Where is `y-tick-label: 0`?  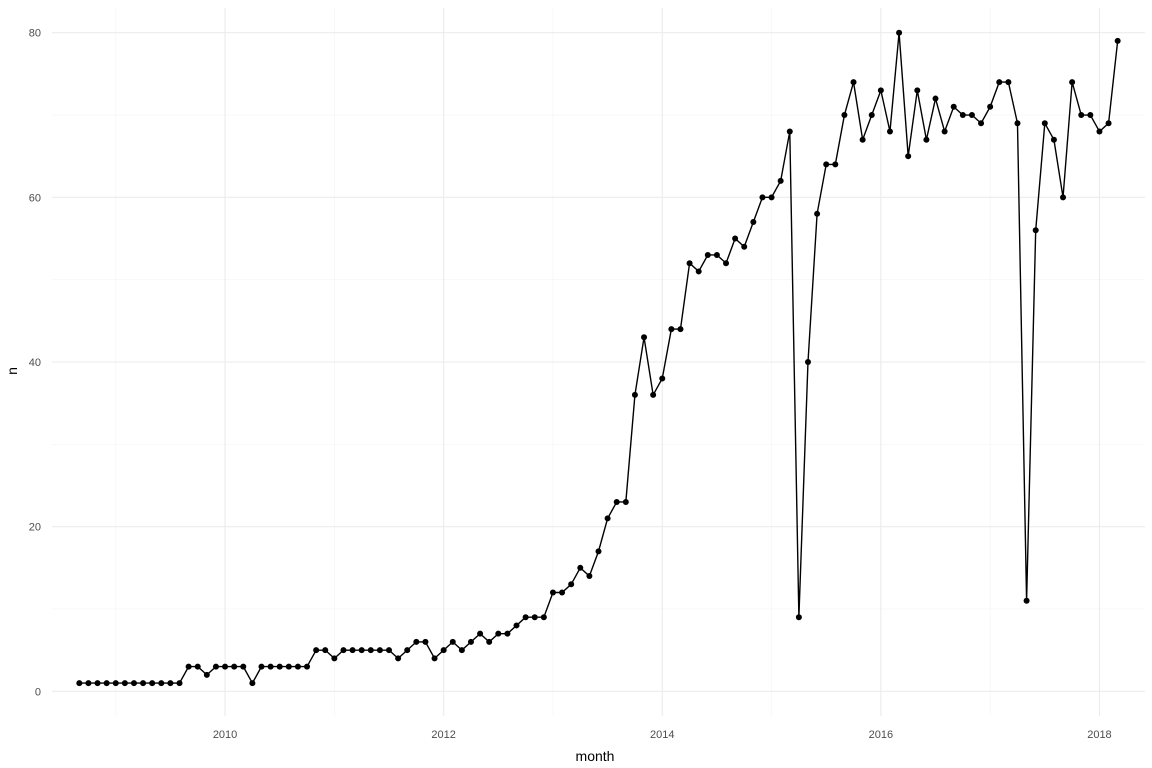
y-tick-label: 0 is located at coordinates (38, 692).